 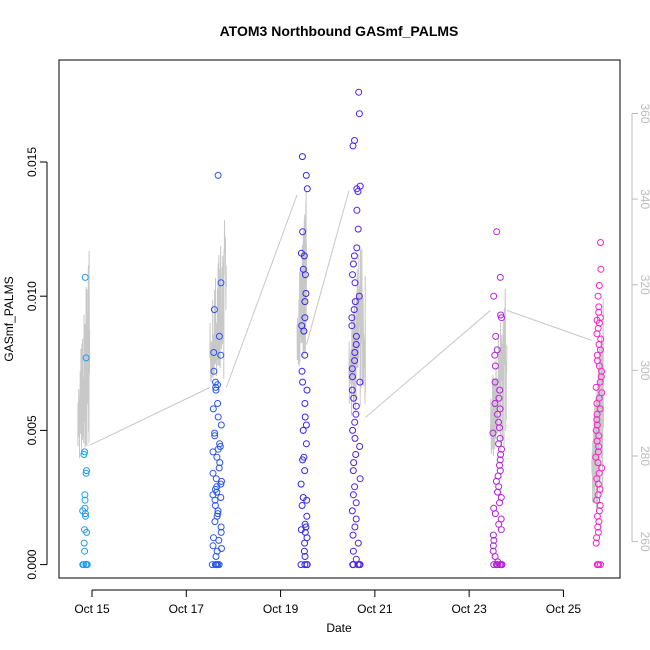 I want to click on x-tick-label: Oct 15, so click(x=92, y=609).